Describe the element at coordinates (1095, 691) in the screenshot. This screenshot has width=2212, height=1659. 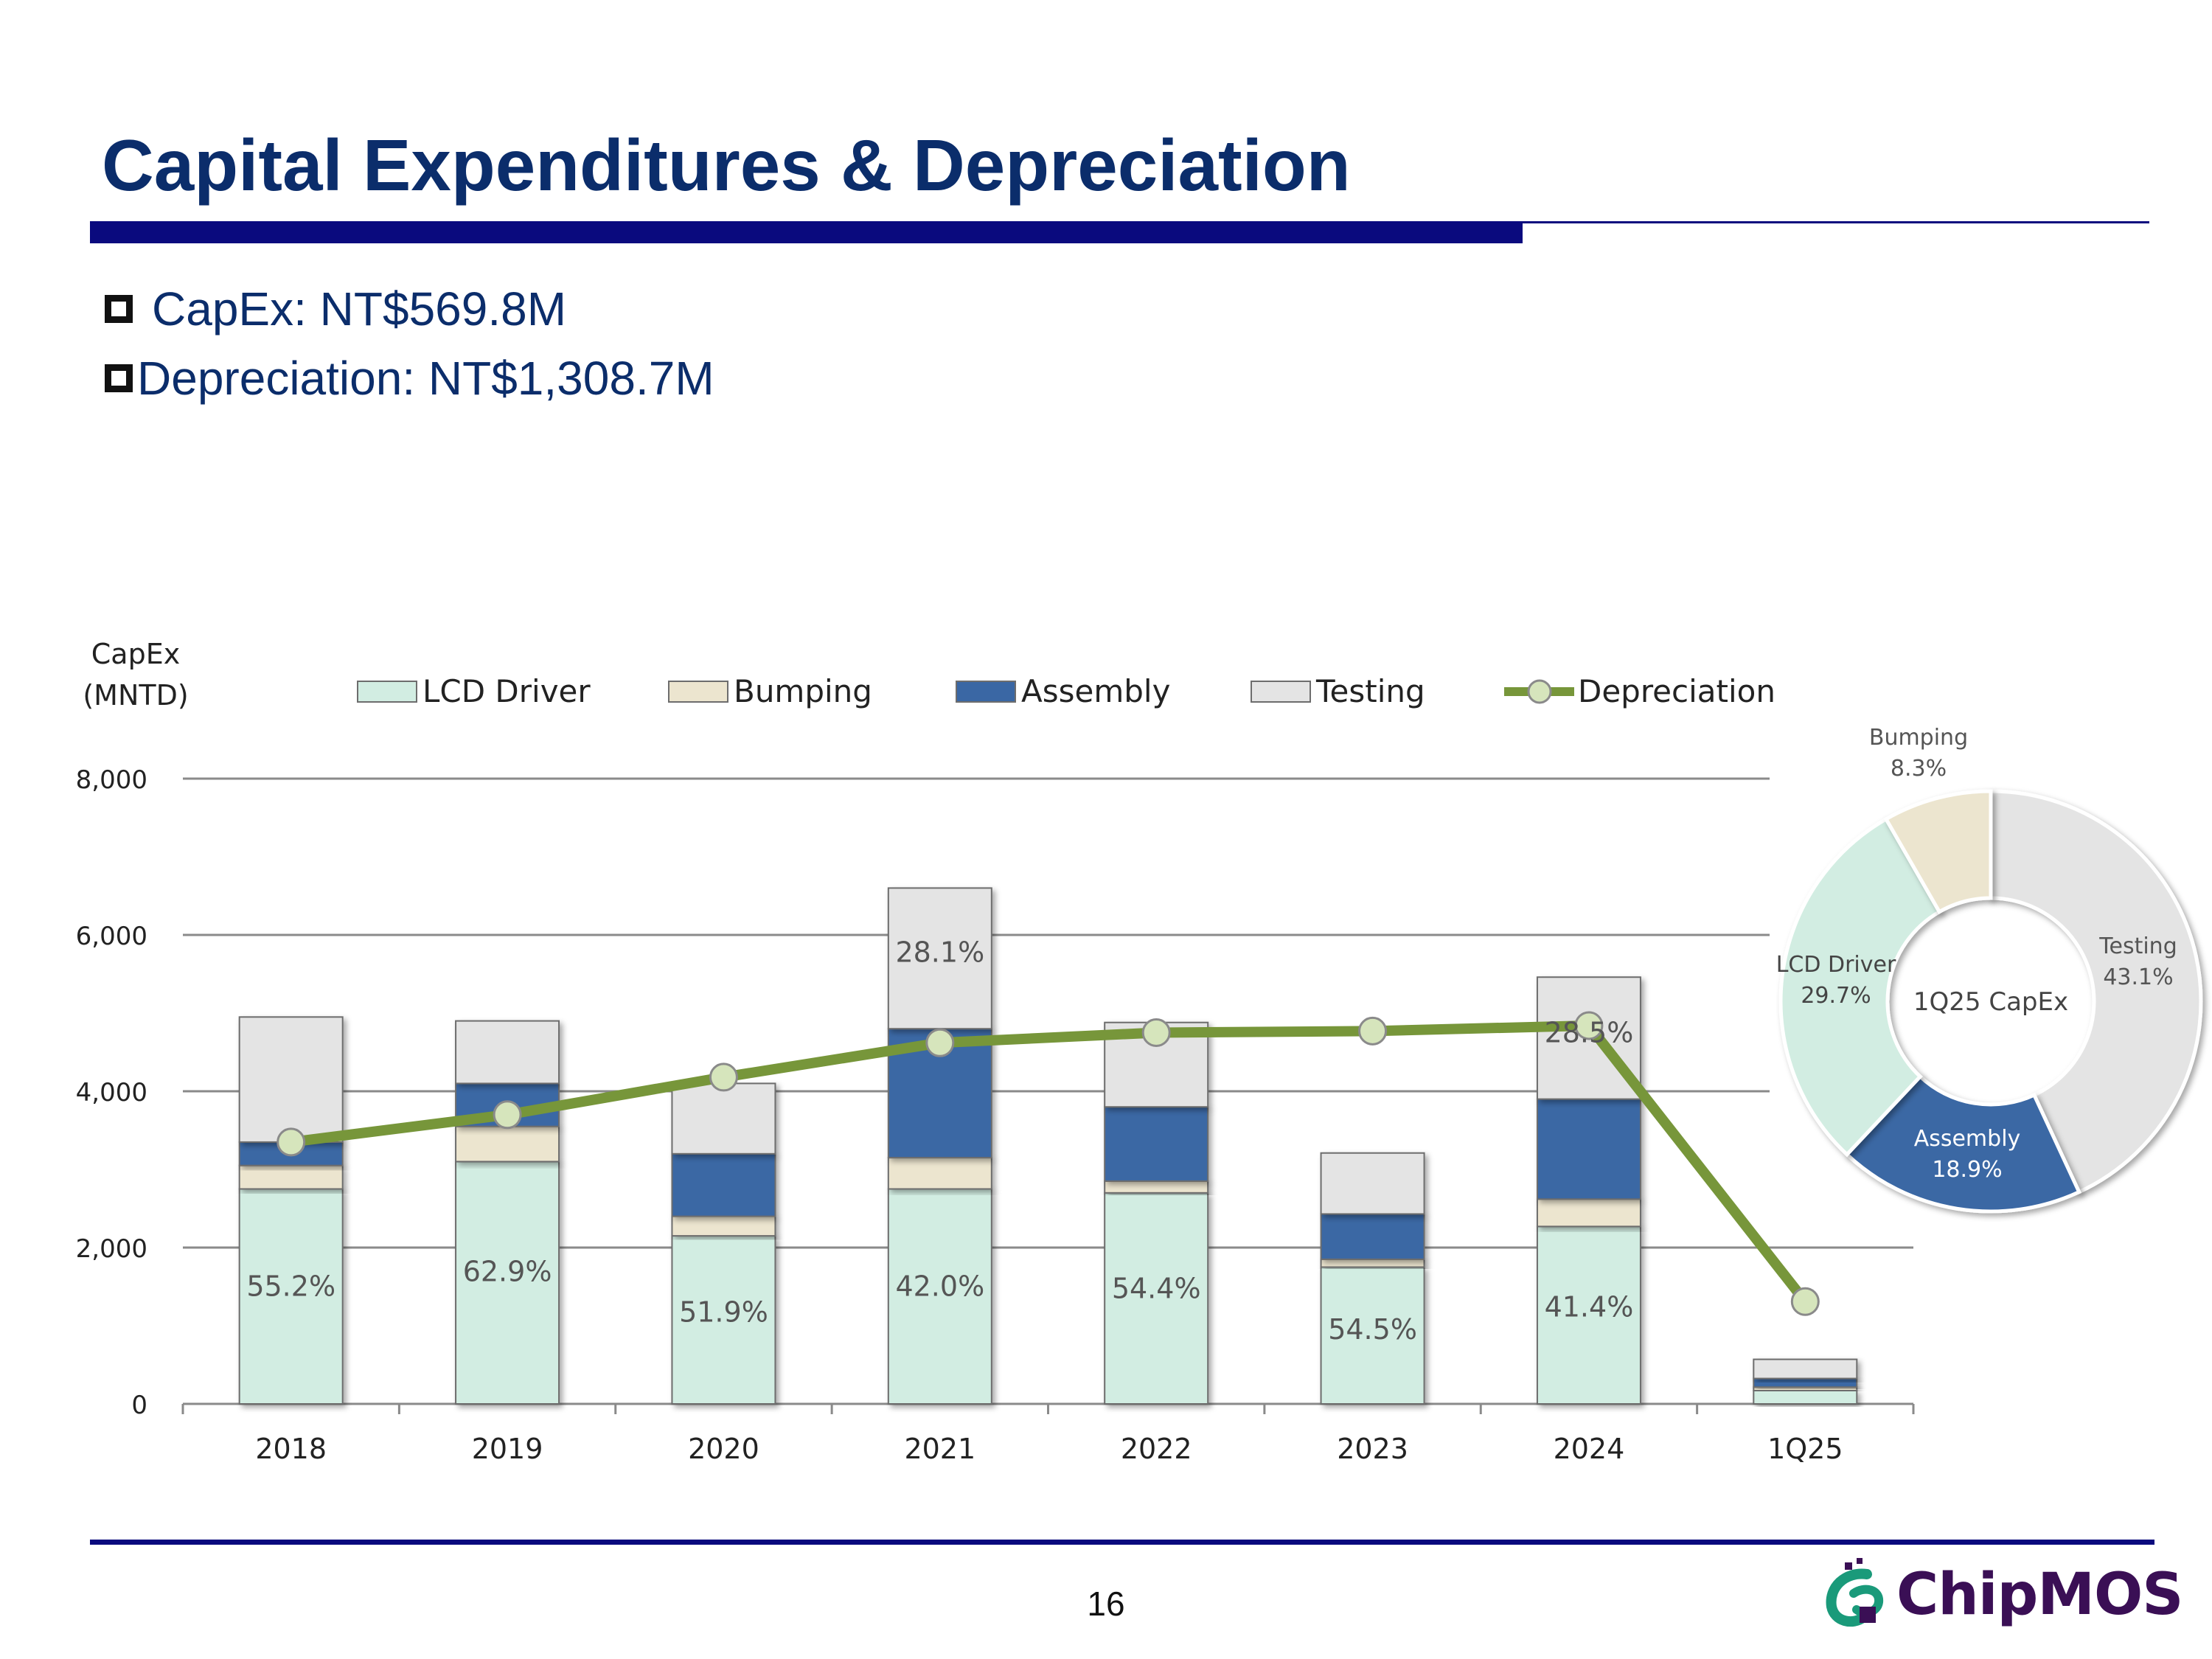
I see `legend-label: Assembly` at that location.